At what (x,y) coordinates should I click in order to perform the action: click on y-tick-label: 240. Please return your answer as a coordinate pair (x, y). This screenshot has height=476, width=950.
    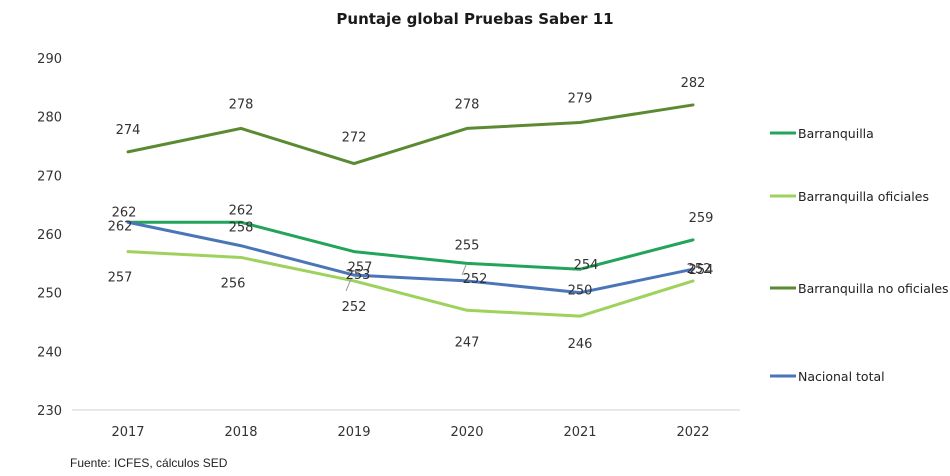
    Looking at the image, I should click on (49, 352).